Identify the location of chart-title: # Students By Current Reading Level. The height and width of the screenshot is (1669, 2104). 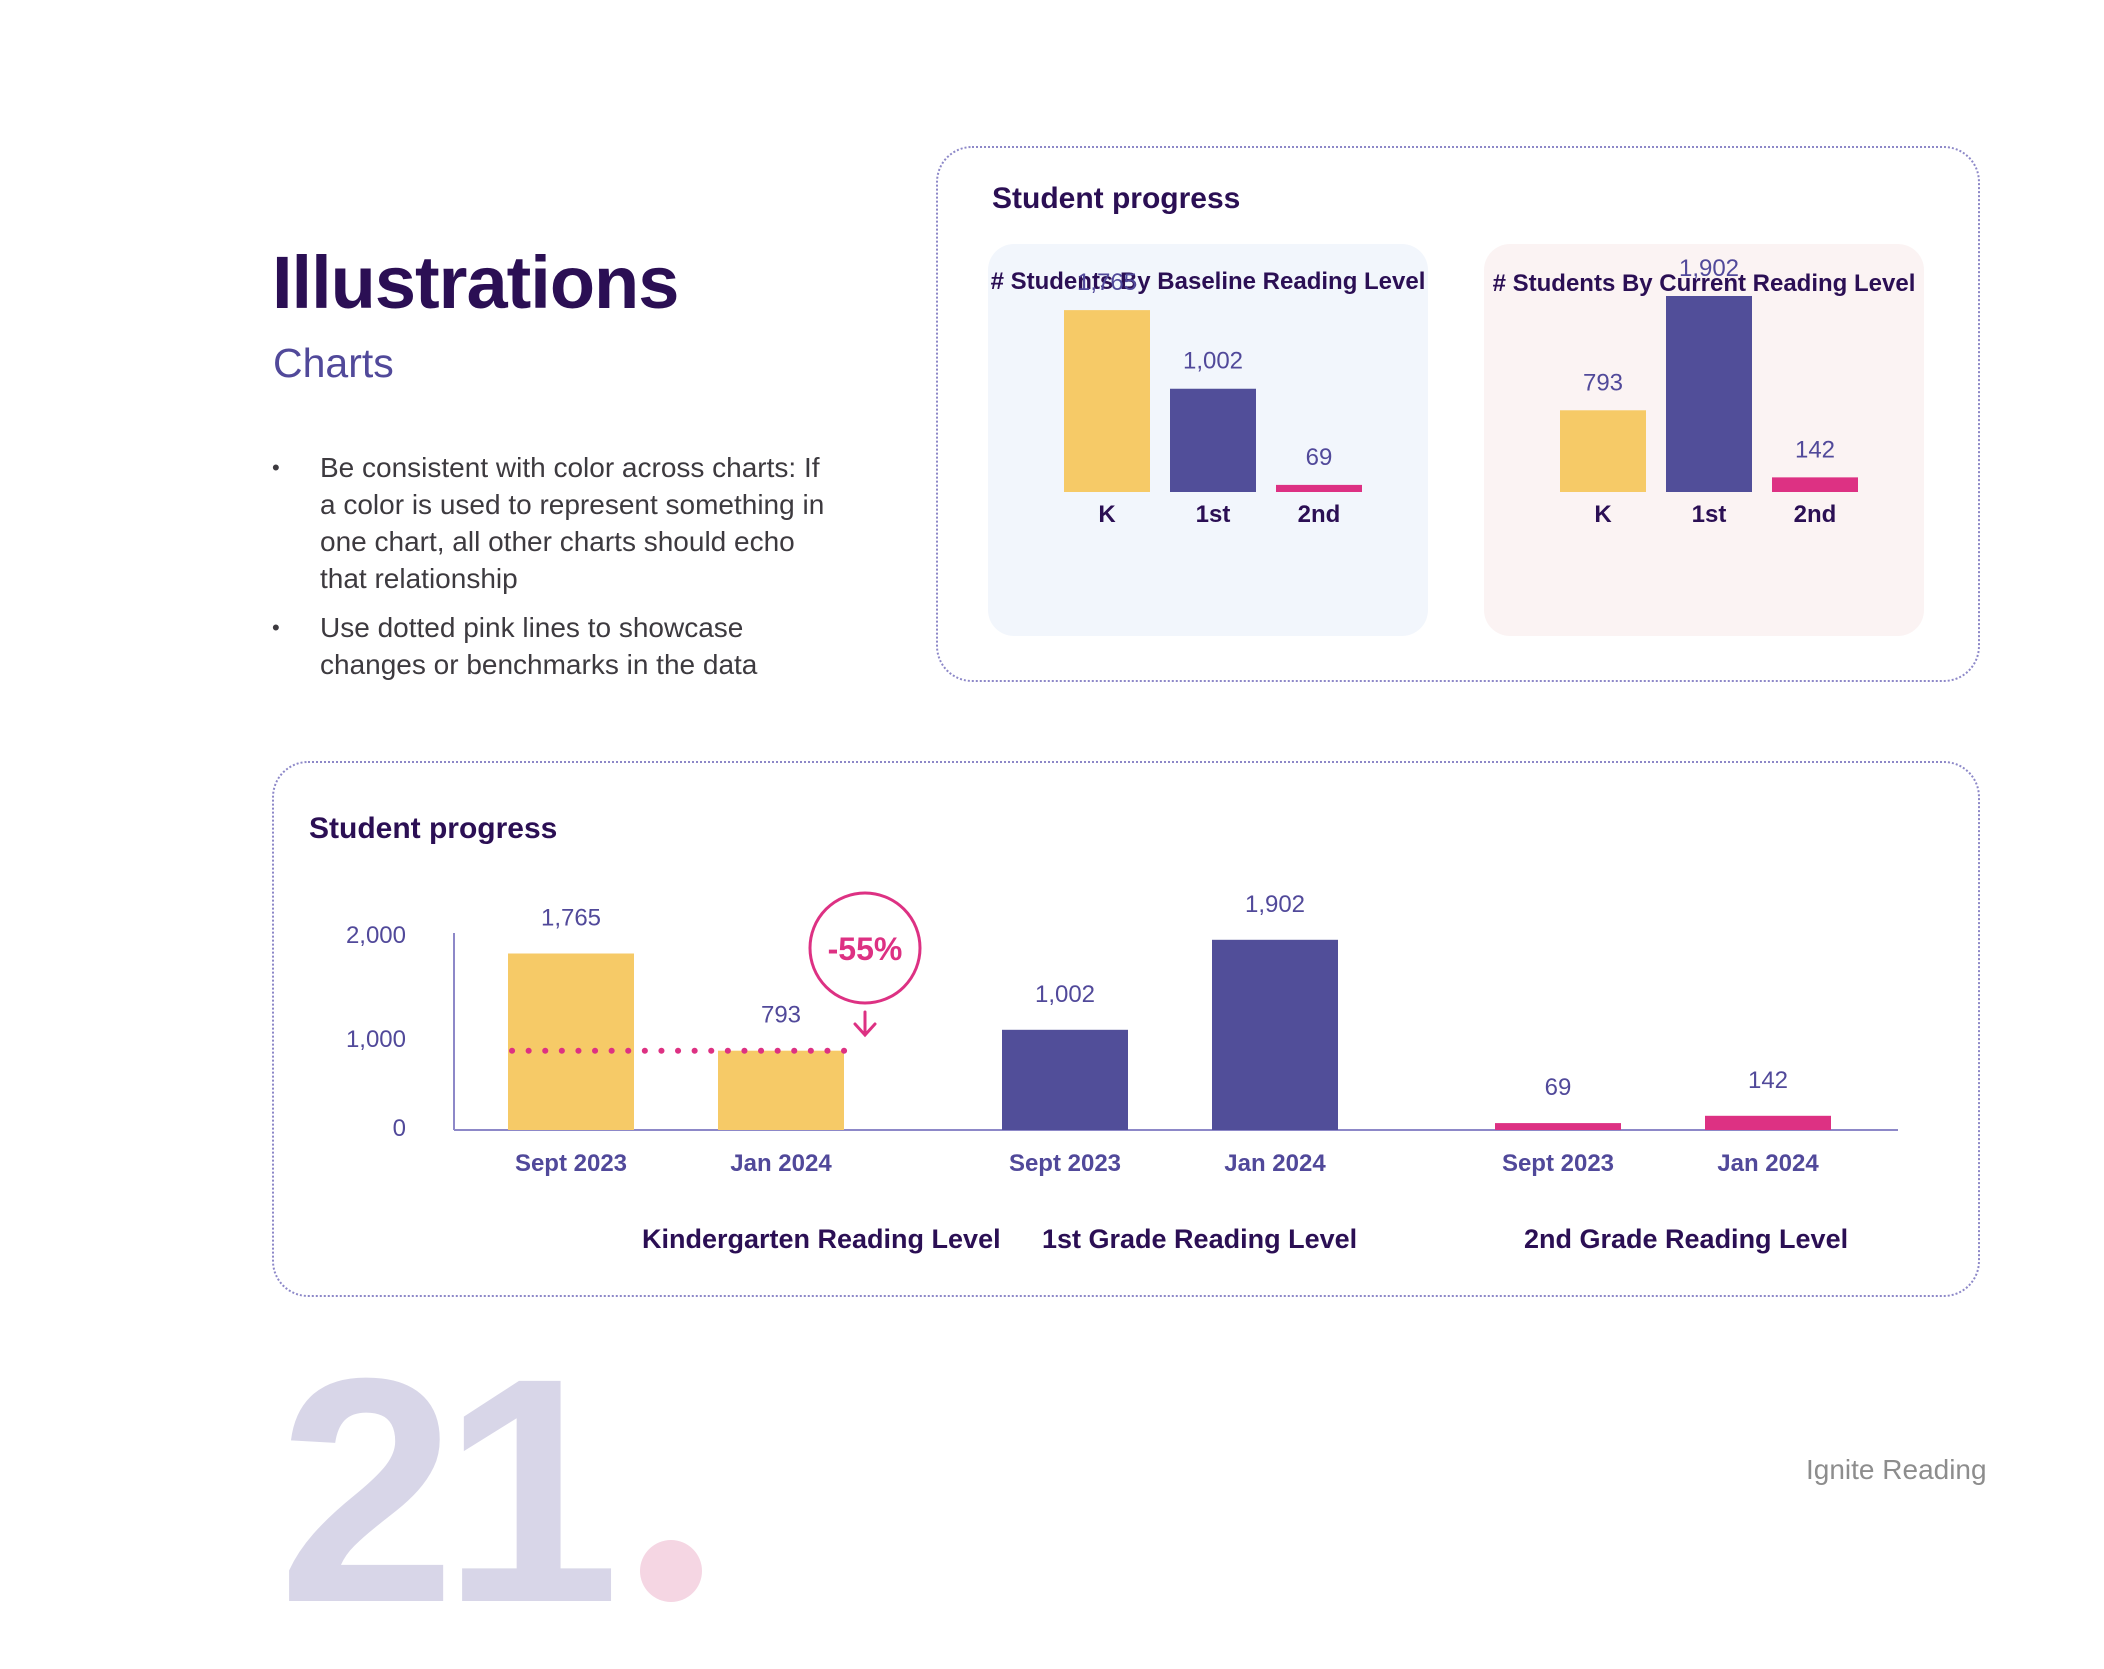
(1704, 283).